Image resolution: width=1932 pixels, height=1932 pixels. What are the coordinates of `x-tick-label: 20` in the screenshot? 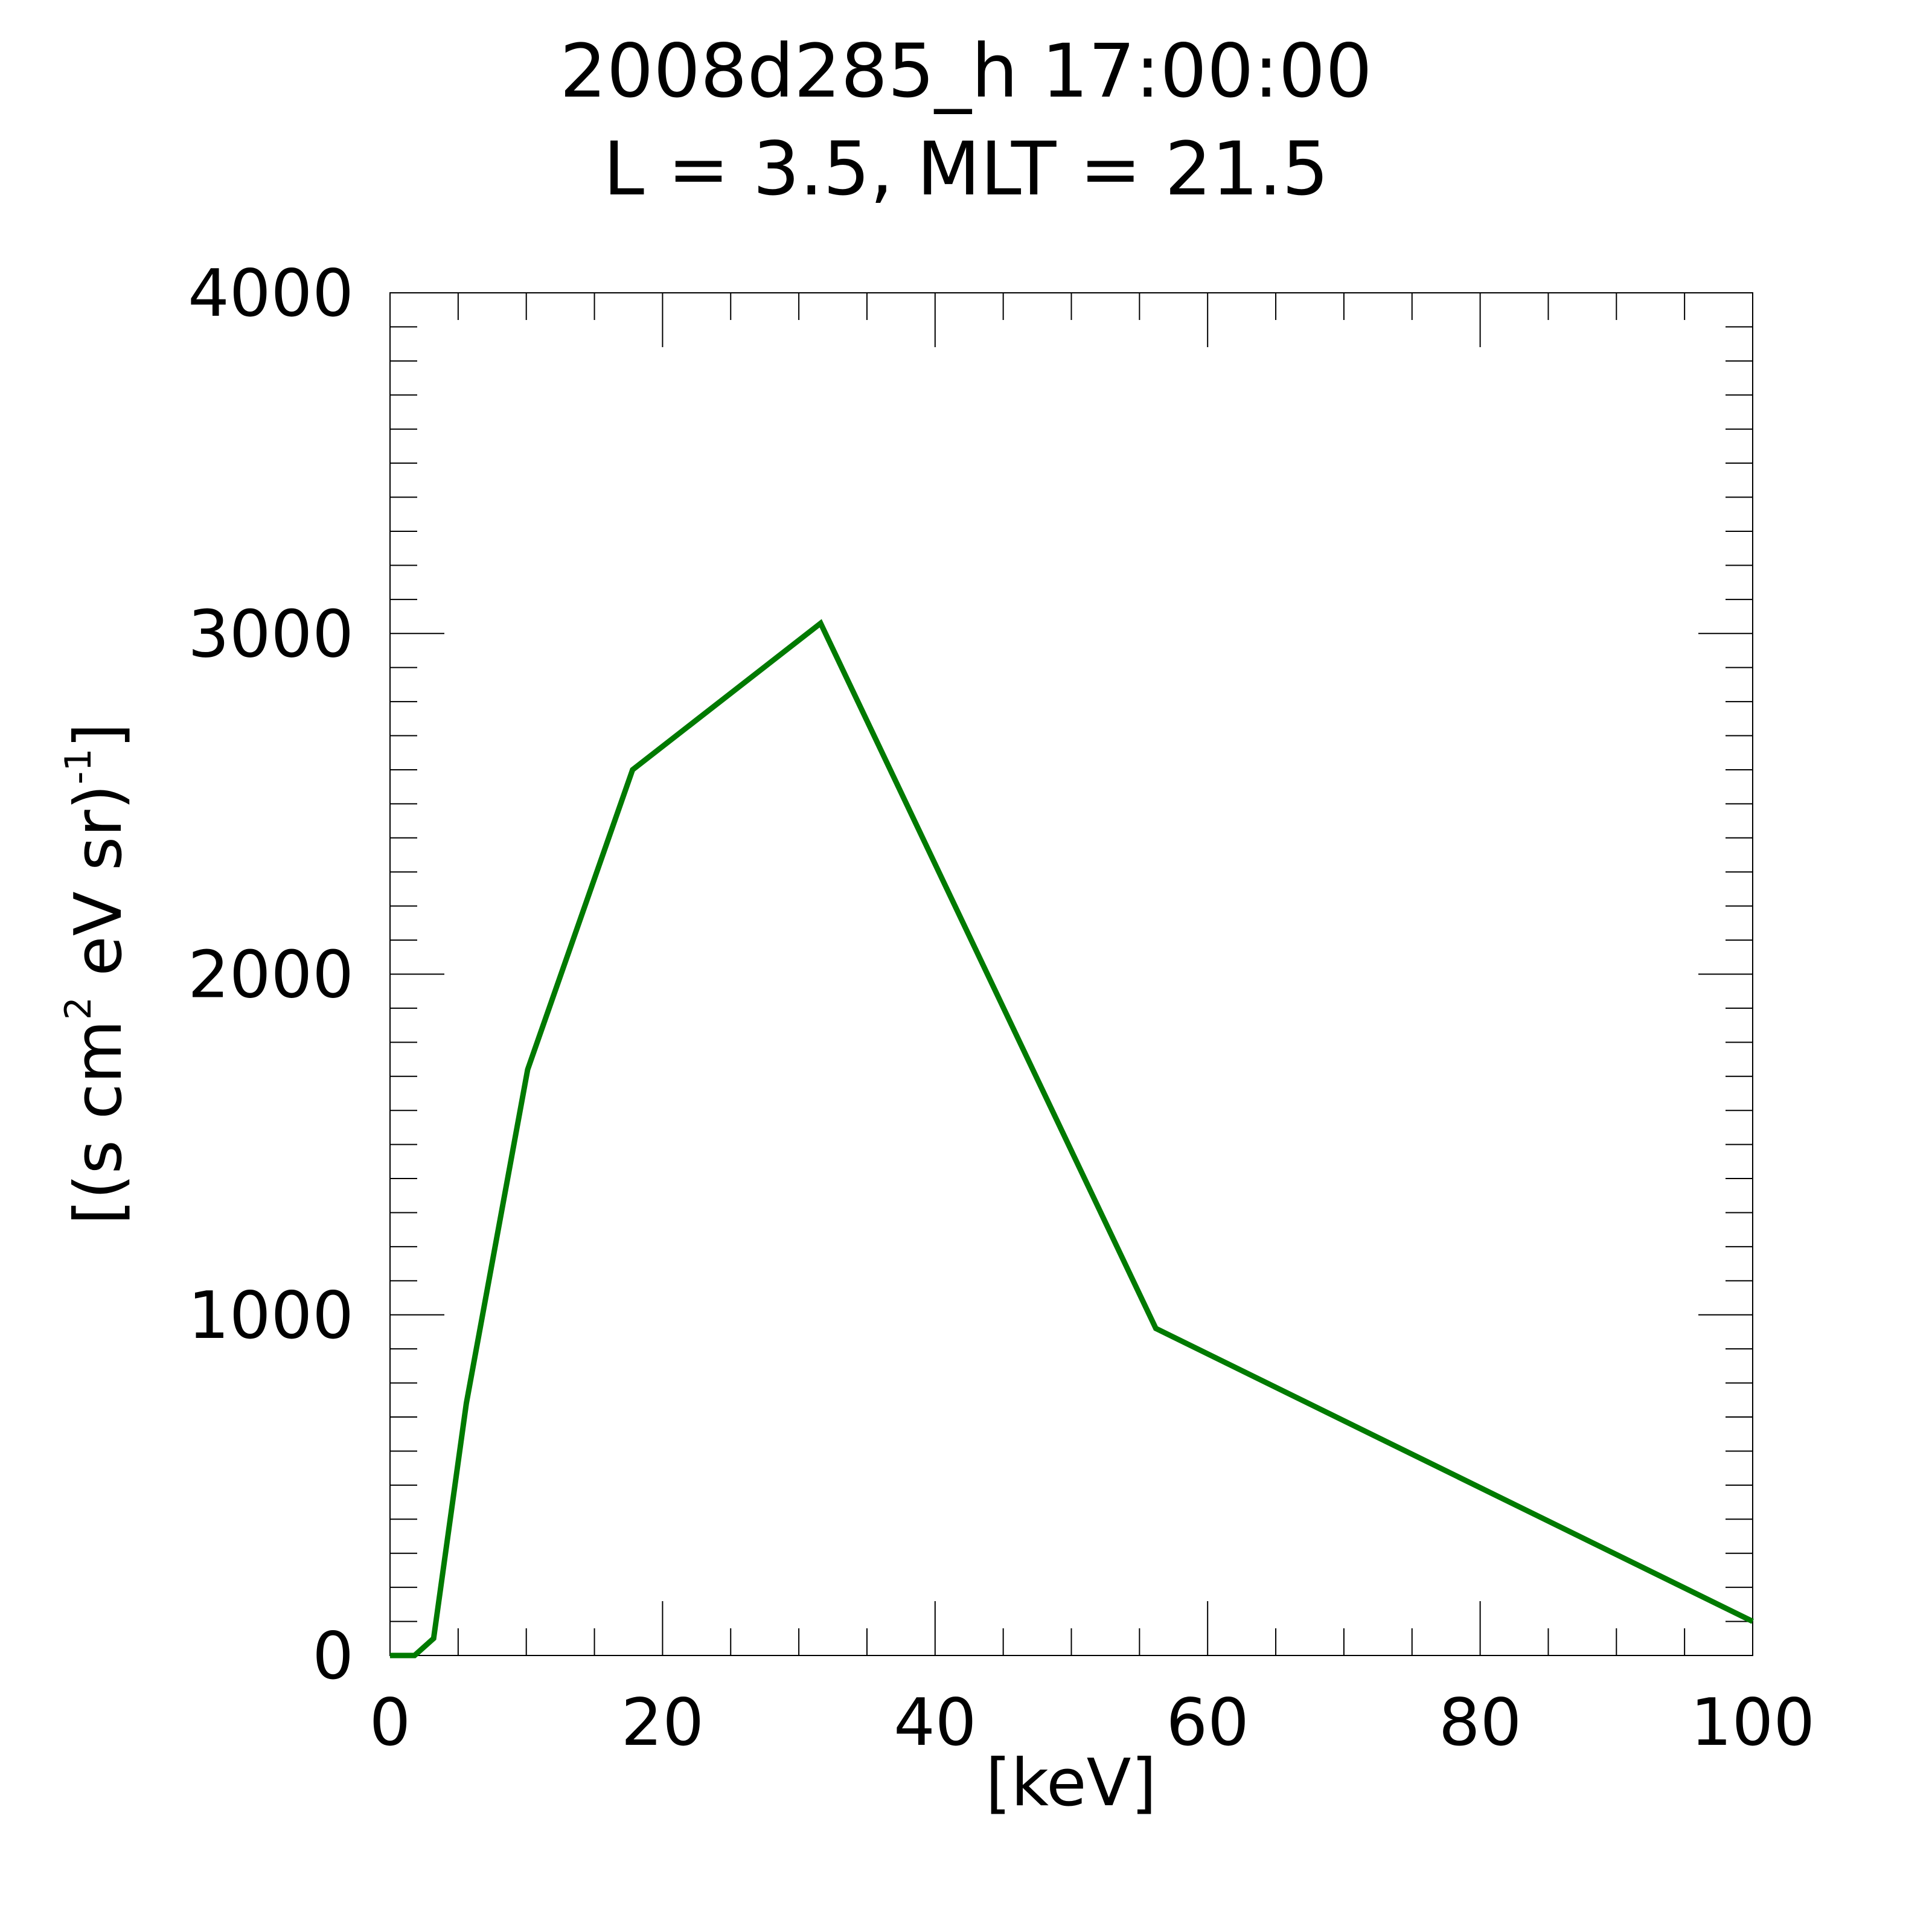 It's located at (663, 1723).